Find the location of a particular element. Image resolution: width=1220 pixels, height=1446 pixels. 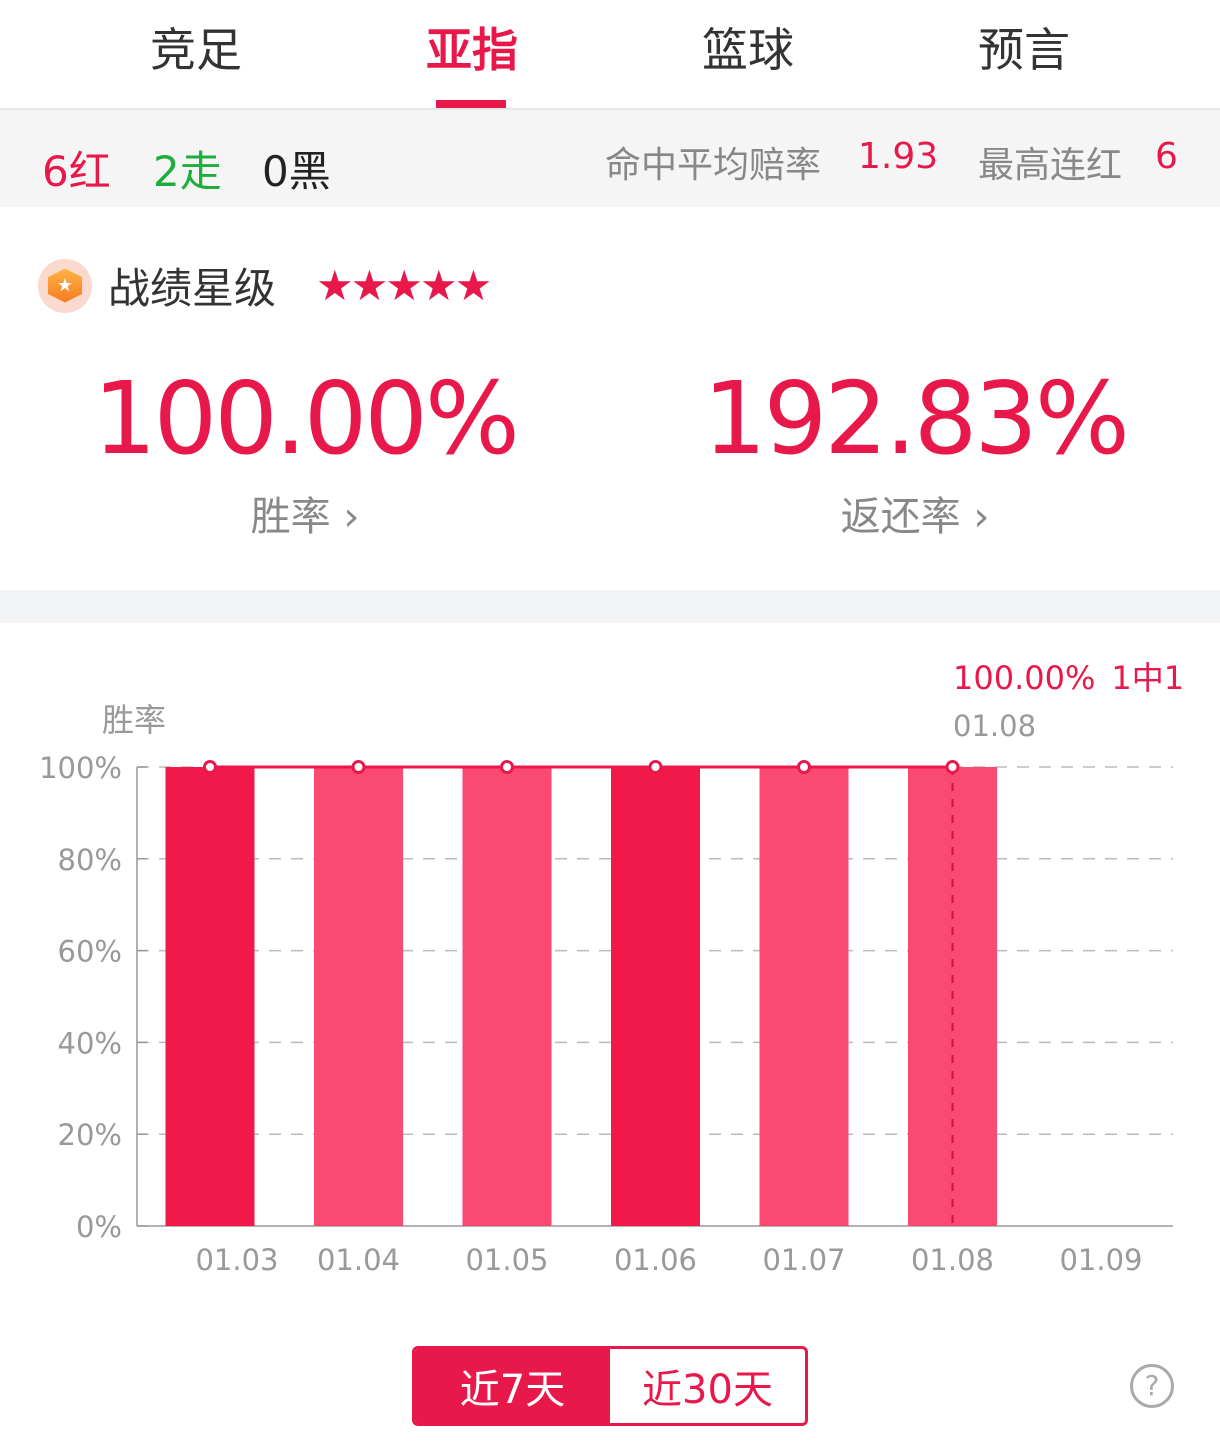

active-tab-indicator is located at coordinates (471, 104).